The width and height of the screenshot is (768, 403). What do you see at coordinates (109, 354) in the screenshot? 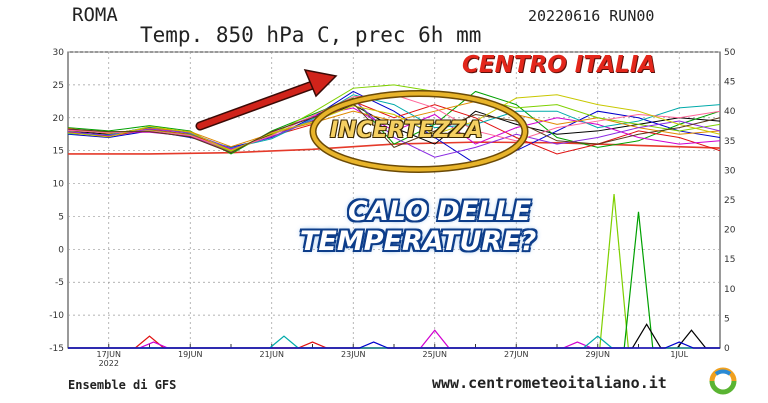
I see `x-tick-label: 17JUN` at bounding box center [109, 354].